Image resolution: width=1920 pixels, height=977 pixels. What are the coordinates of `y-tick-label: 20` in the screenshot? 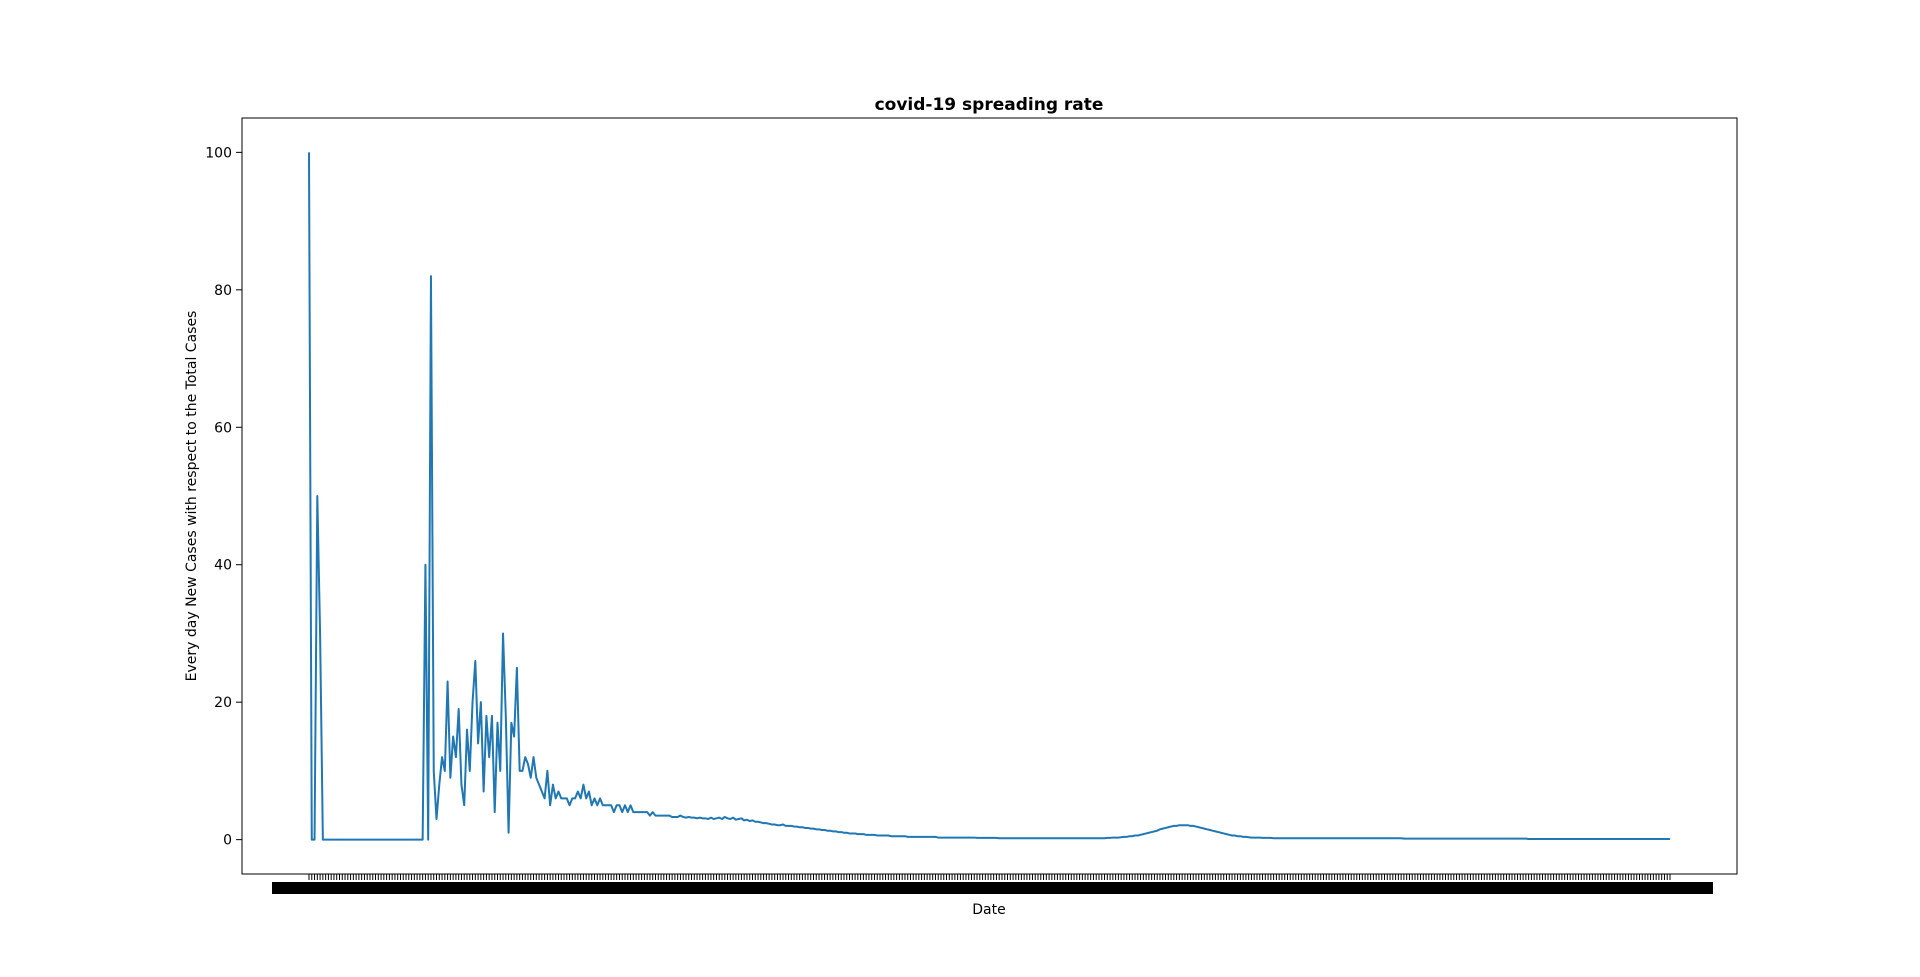 It's located at (223, 703).